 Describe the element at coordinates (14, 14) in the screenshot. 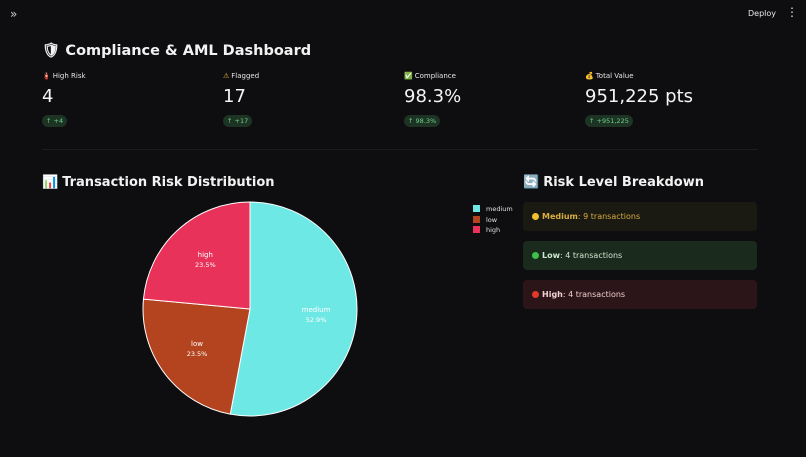

I see `expand-sidebar-icon: »` at that location.